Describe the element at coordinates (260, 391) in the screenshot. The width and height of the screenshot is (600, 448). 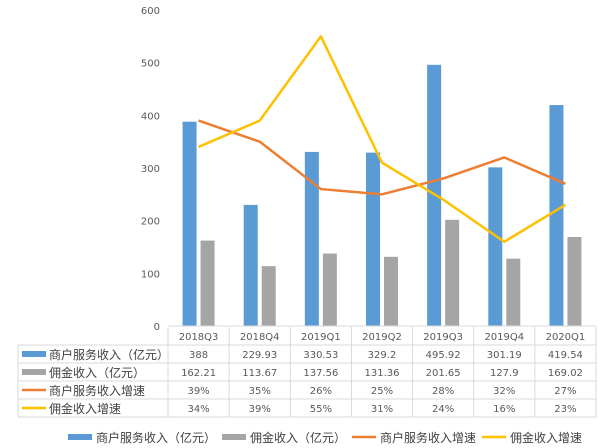
I see `table-cell: 35%` at that location.